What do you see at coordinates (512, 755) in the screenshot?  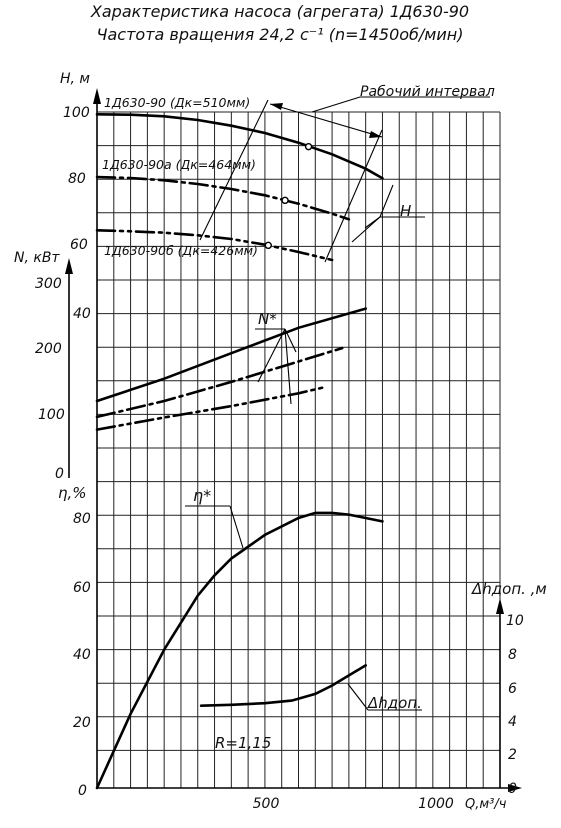 I see `dh-tick-2: 2` at bounding box center [512, 755].